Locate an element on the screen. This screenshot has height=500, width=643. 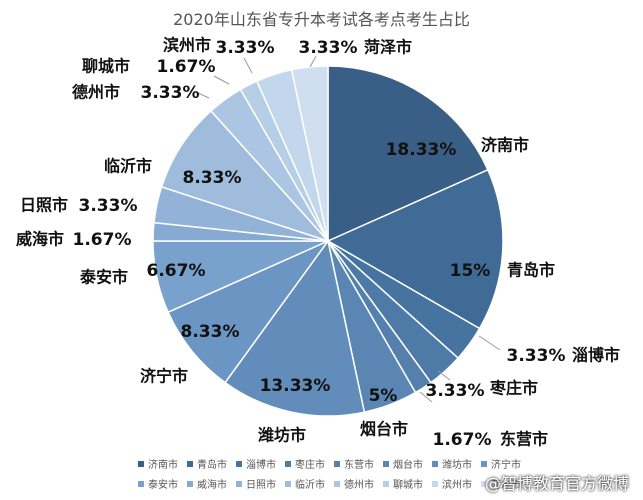
legend-item: 日照市 is located at coordinates (260, 483).